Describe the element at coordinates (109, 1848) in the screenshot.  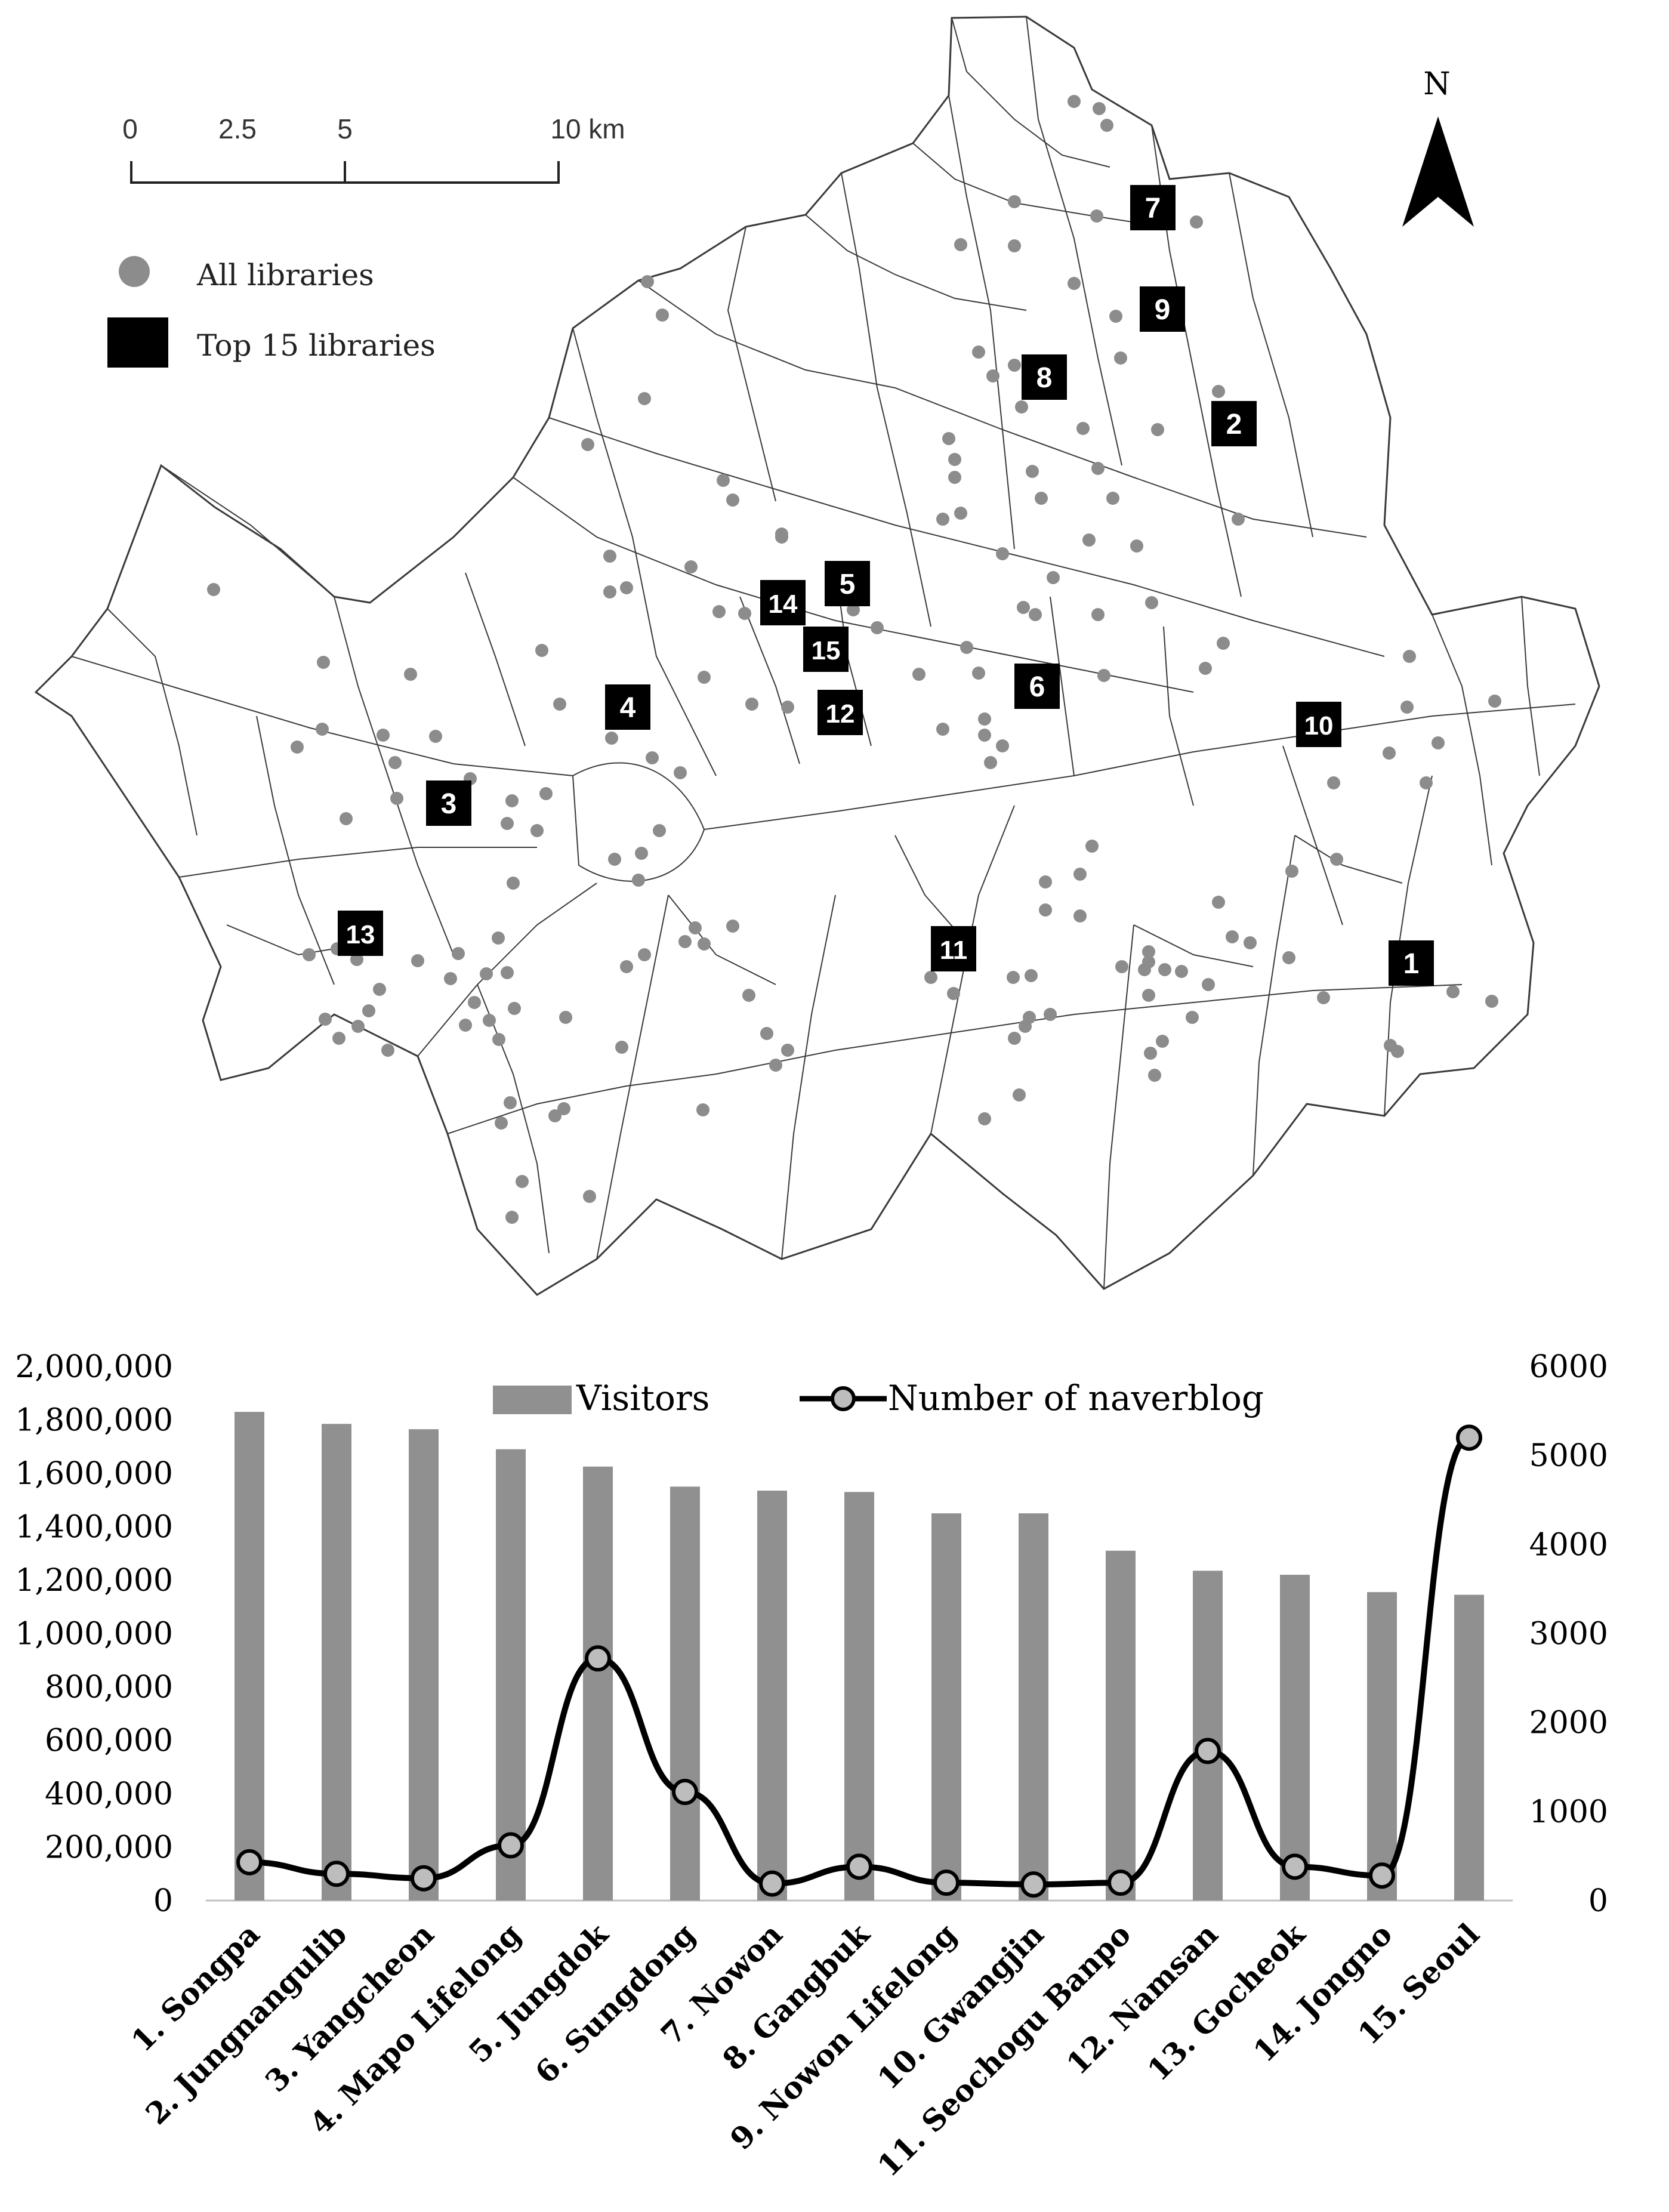
I see `y-left-tick-label: 200,000` at that location.